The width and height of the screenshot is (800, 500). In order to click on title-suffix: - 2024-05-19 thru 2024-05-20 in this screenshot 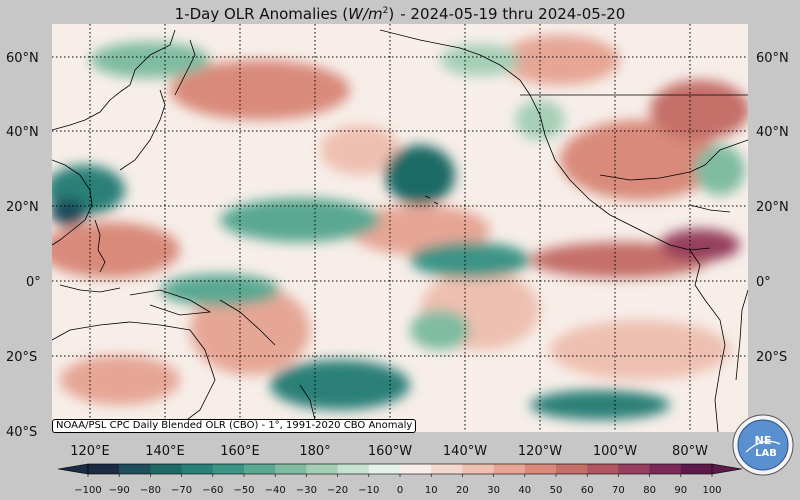, I will do `click(513, 14)`.